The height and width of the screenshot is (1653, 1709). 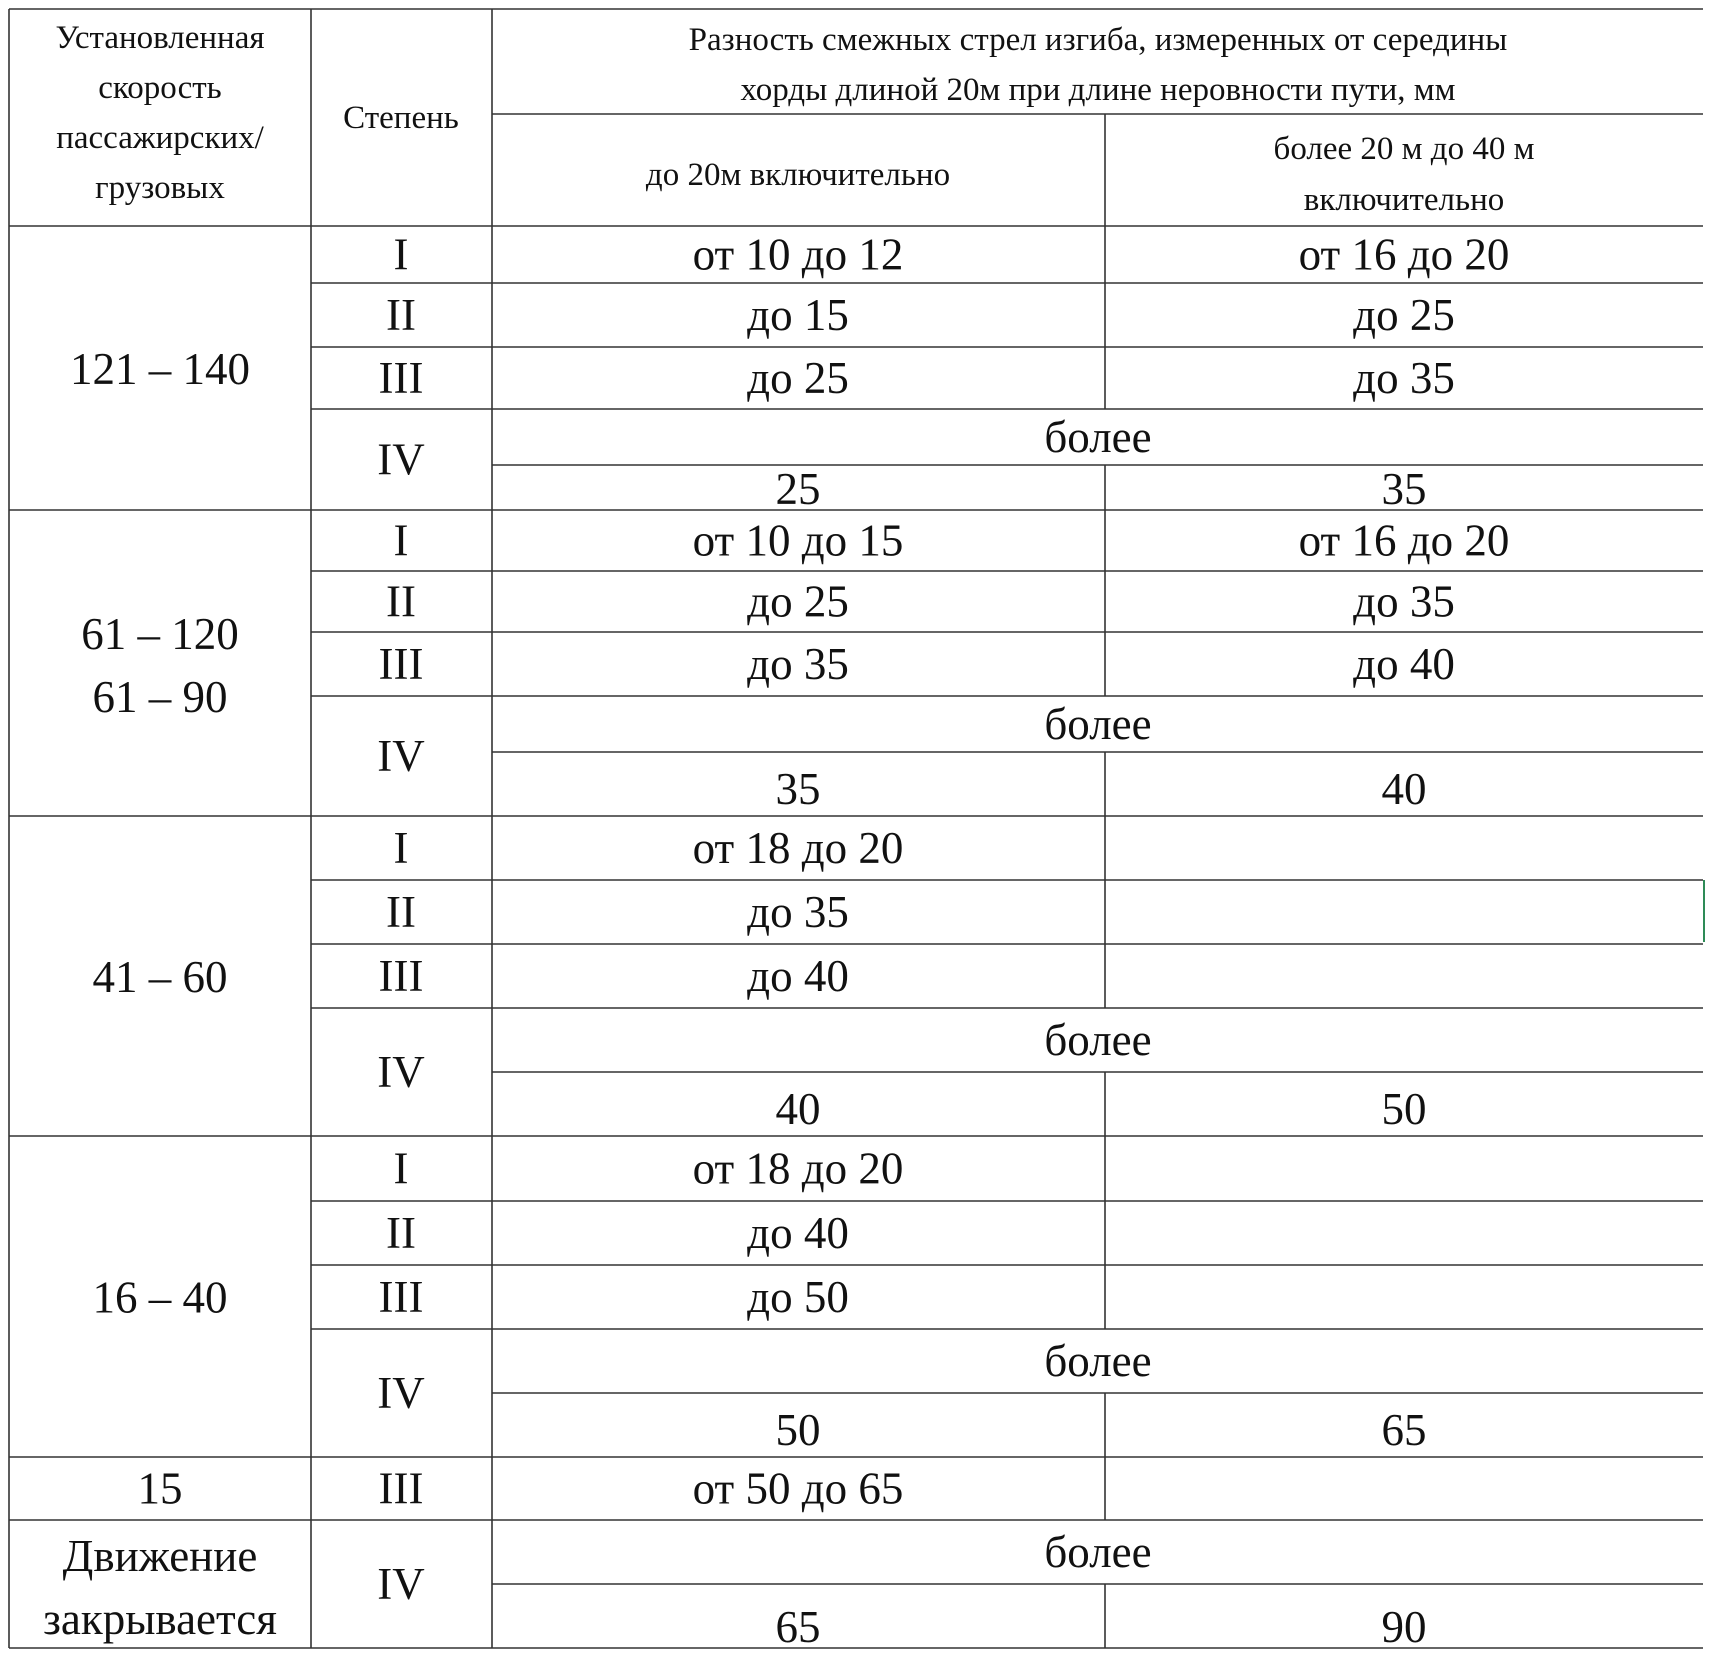 I want to click on degree-header: Степень, so click(x=401, y=118).